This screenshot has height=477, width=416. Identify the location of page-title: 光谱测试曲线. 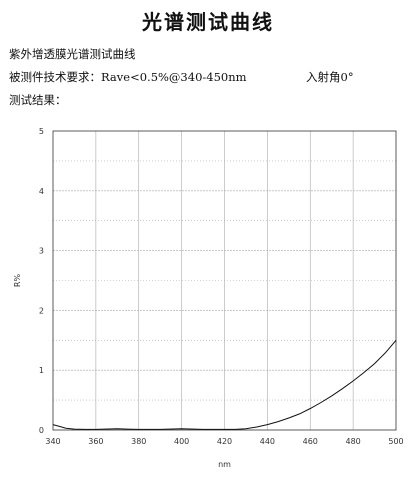
(208, 22).